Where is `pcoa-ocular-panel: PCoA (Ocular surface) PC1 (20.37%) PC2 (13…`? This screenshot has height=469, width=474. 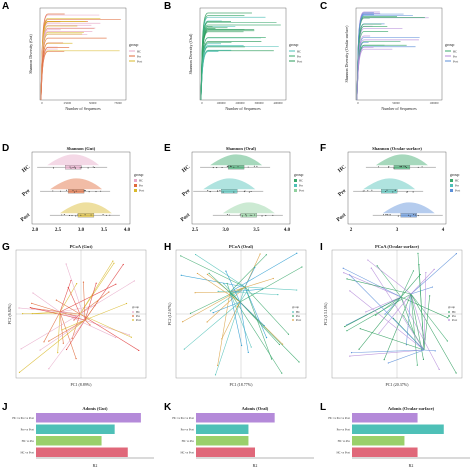 pcoa-ocular-panel: PCoA (Ocular surface) PC1 (20.37%) PC2 (13… is located at coordinates (395, 321).